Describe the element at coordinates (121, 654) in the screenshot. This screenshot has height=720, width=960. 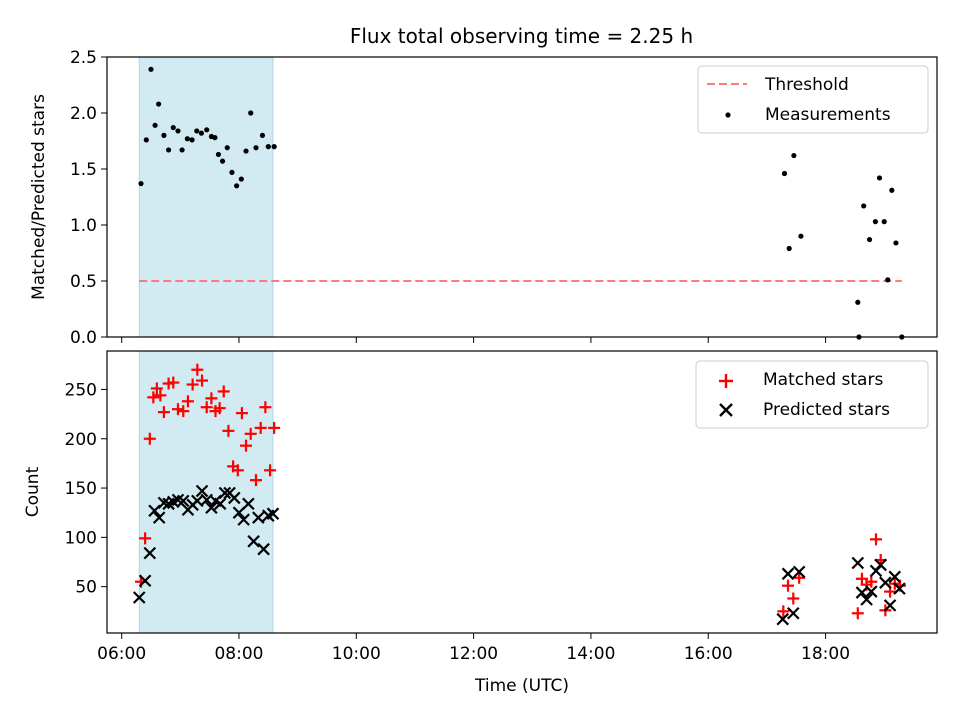
I see `x-tick-label: 06:00` at that location.